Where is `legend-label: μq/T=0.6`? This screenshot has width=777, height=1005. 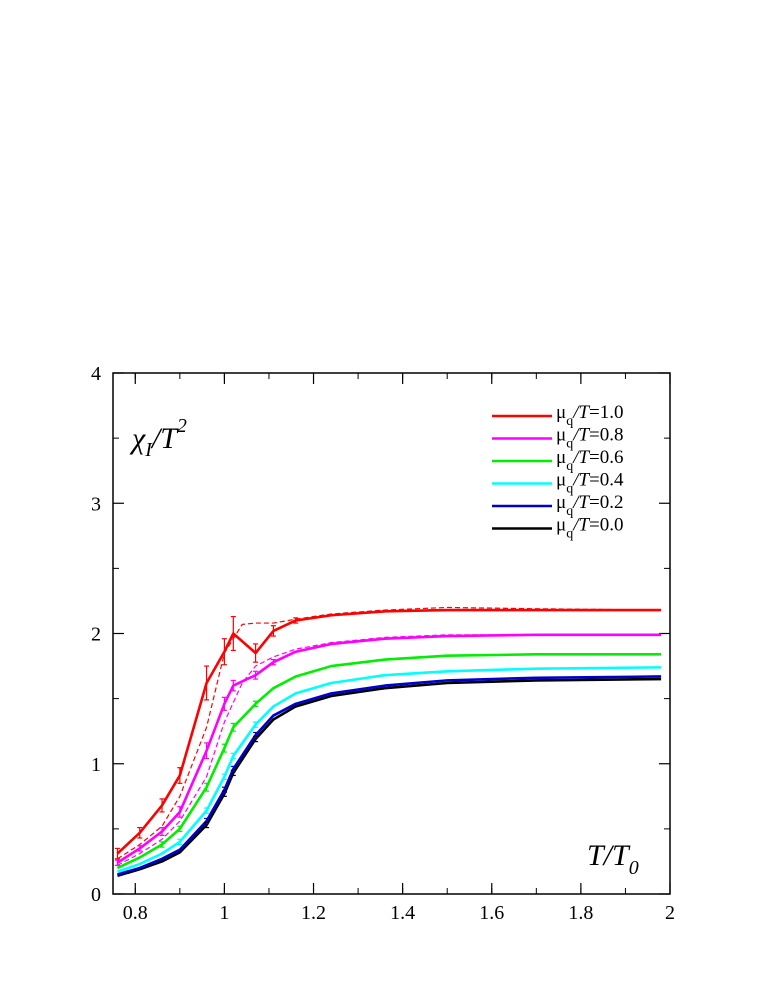
legend-label: μq/T=0.6 is located at coordinates (590, 460).